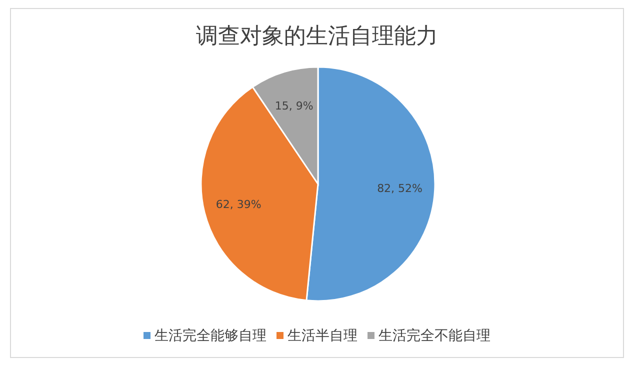  Describe the element at coordinates (400, 189) in the screenshot. I see `data-label: 82, 52%` at that location.